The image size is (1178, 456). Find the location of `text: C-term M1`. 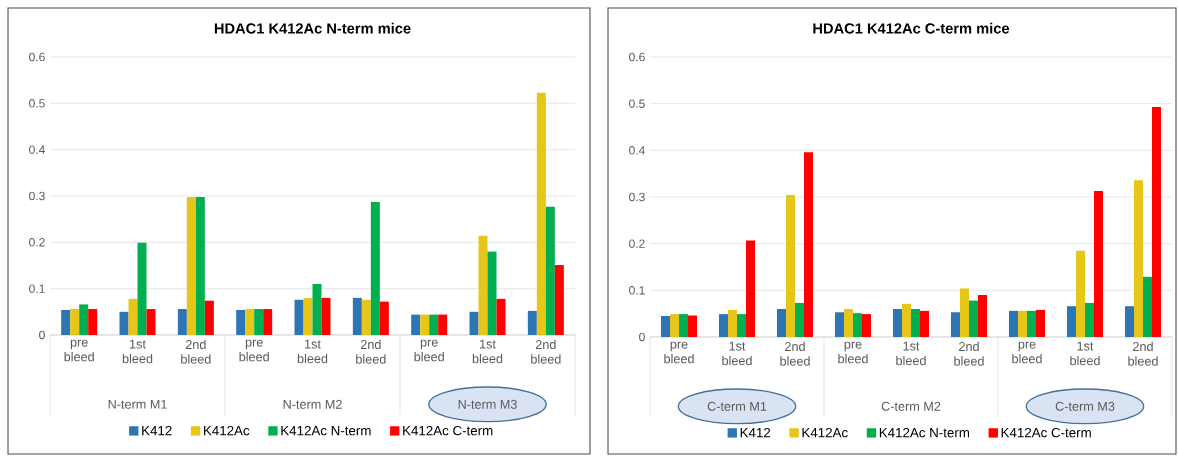

text: C-term M1 is located at coordinates (737, 406).